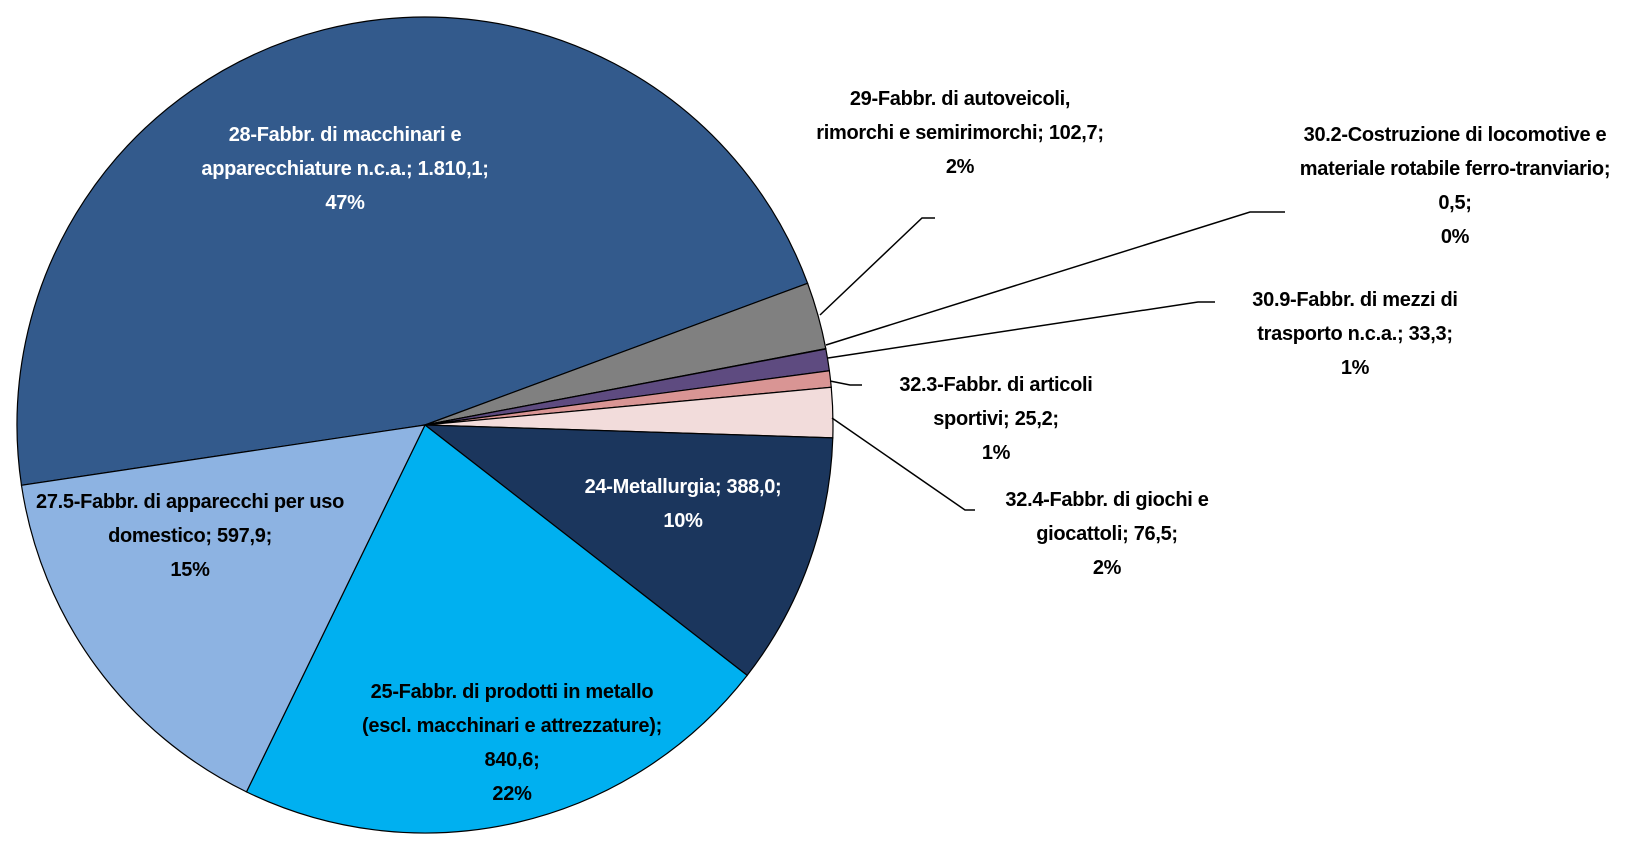 This screenshot has height=859, width=1631. Describe the element at coordinates (683, 521) in the screenshot. I see `label-percent: 10%` at that location.